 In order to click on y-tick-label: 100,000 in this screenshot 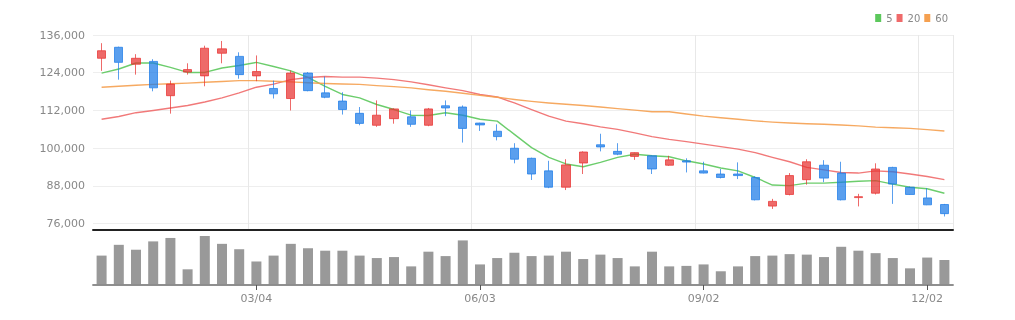, I will do `click(62, 148)`.